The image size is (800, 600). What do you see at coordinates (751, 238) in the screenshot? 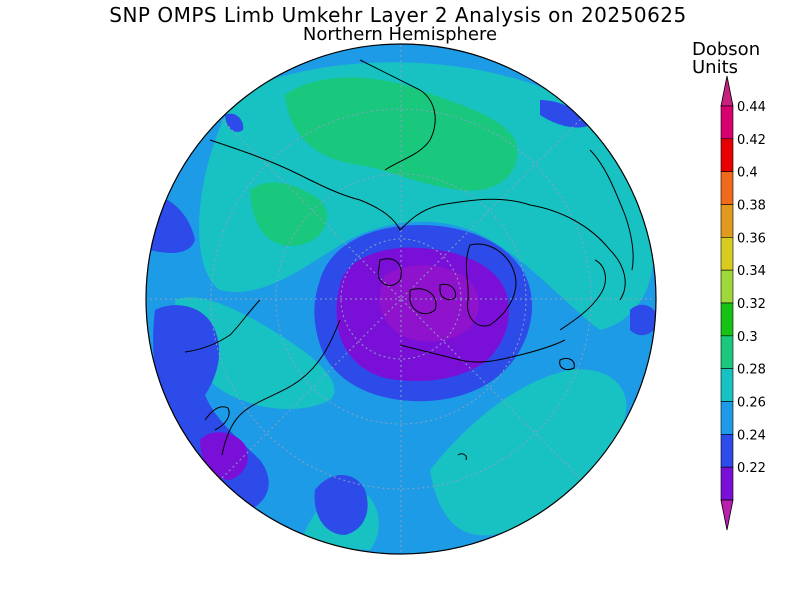
I see `colorbar-tick-label: 0.36` at bounding box center [751, 238].